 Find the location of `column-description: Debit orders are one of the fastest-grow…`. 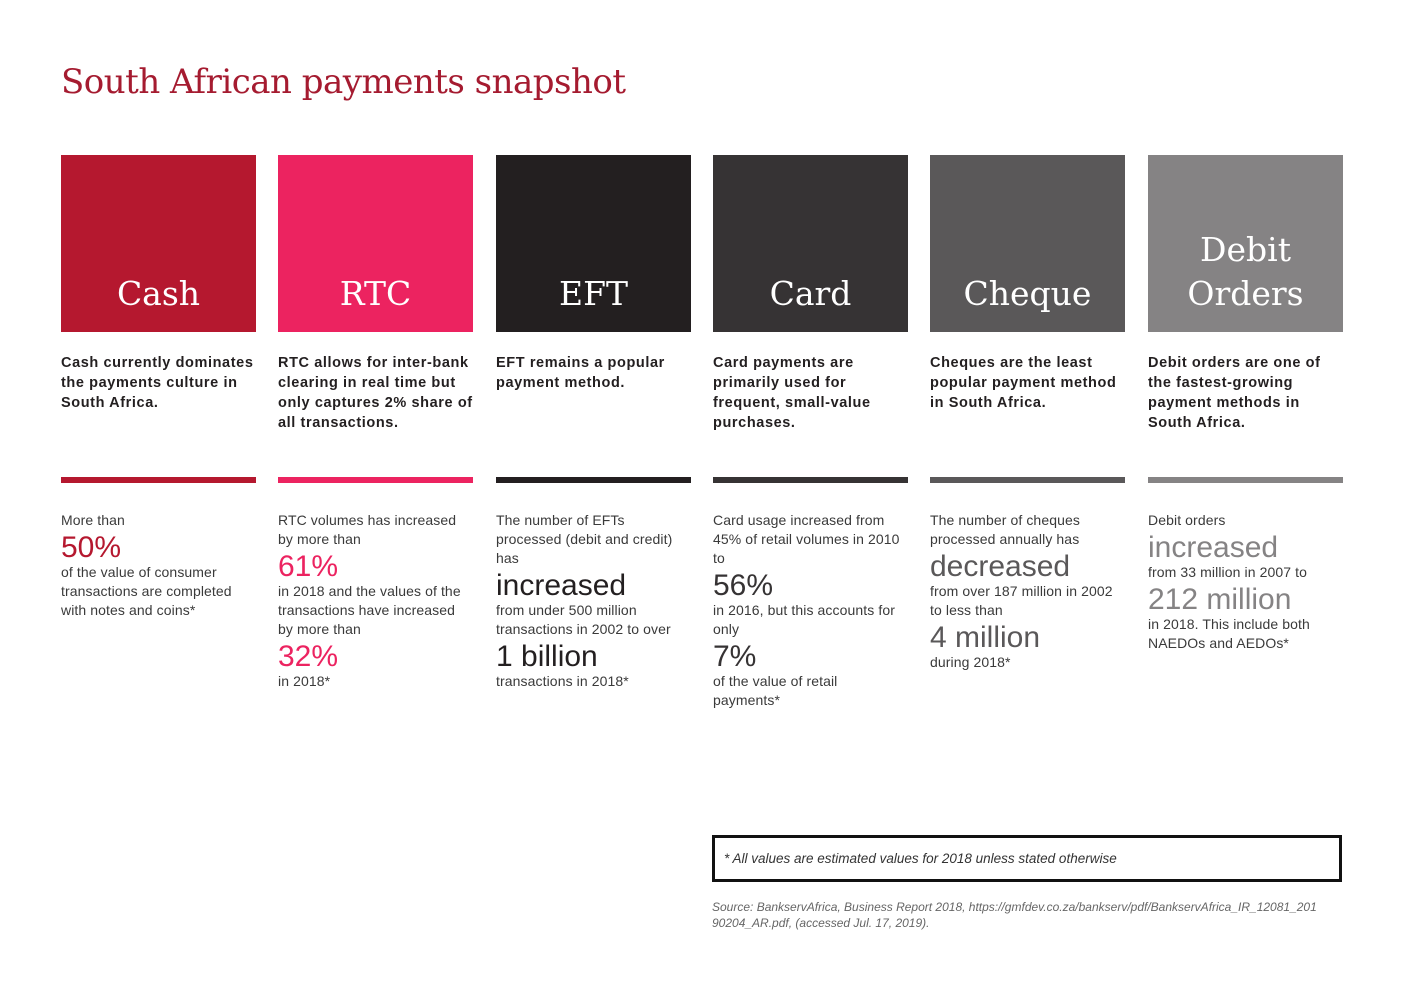

column-description: Debit orders are one of the fastest-grow… is located at coordinates (1234, 393).